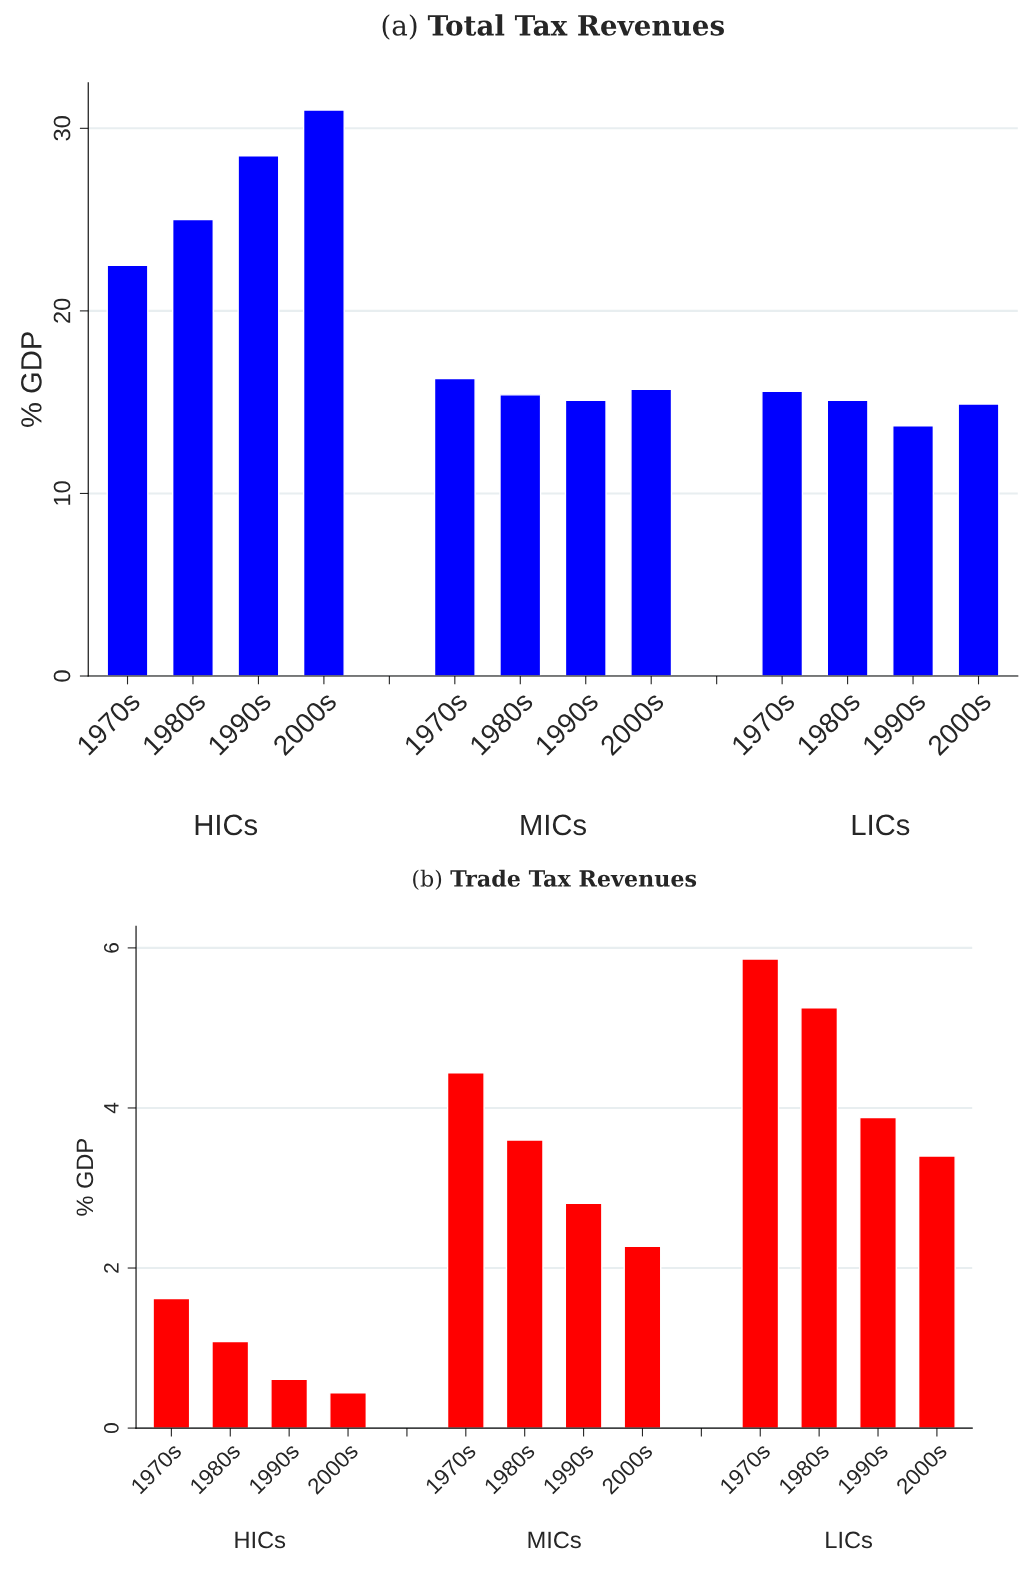  What do you see at coordinates (553, 27) in the screenshot?
I see `chart-title: (a) Total Tax Revenues` at bounding box center [553, 27].